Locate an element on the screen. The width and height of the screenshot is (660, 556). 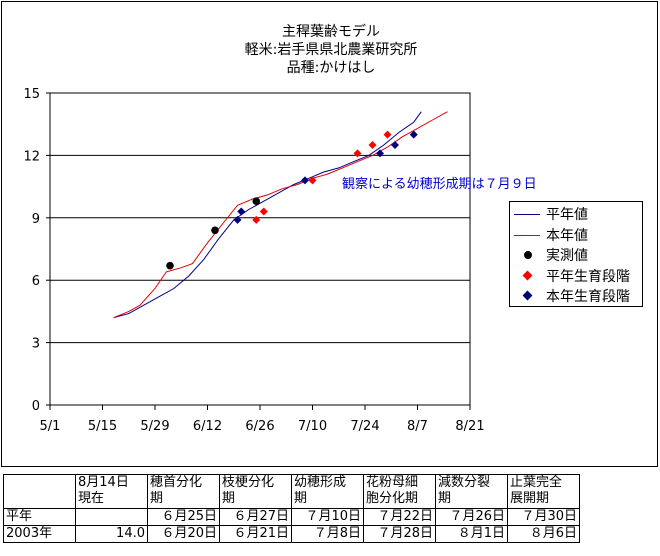
chart-title-line-3: 品種:かけはし is located at coordinates (331, 68).